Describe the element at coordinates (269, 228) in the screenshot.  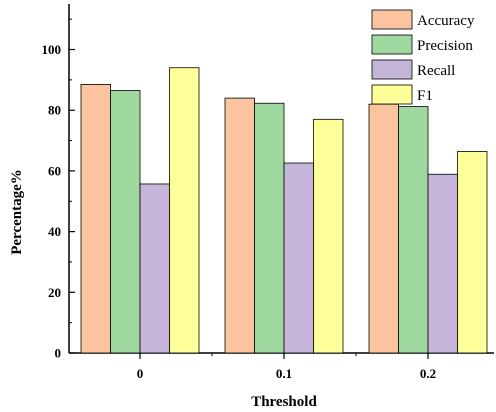
I see `bar-precision-0.1` at that location.